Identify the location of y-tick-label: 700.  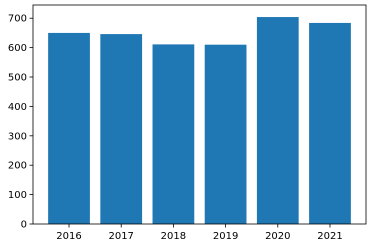
(17, 19).